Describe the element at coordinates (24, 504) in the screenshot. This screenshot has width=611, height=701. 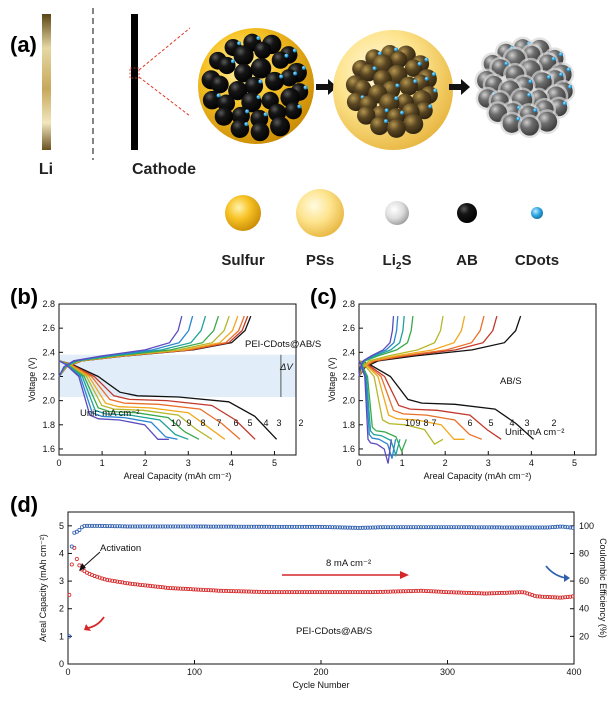
I see `panel-d-letter: (d)` at that location.